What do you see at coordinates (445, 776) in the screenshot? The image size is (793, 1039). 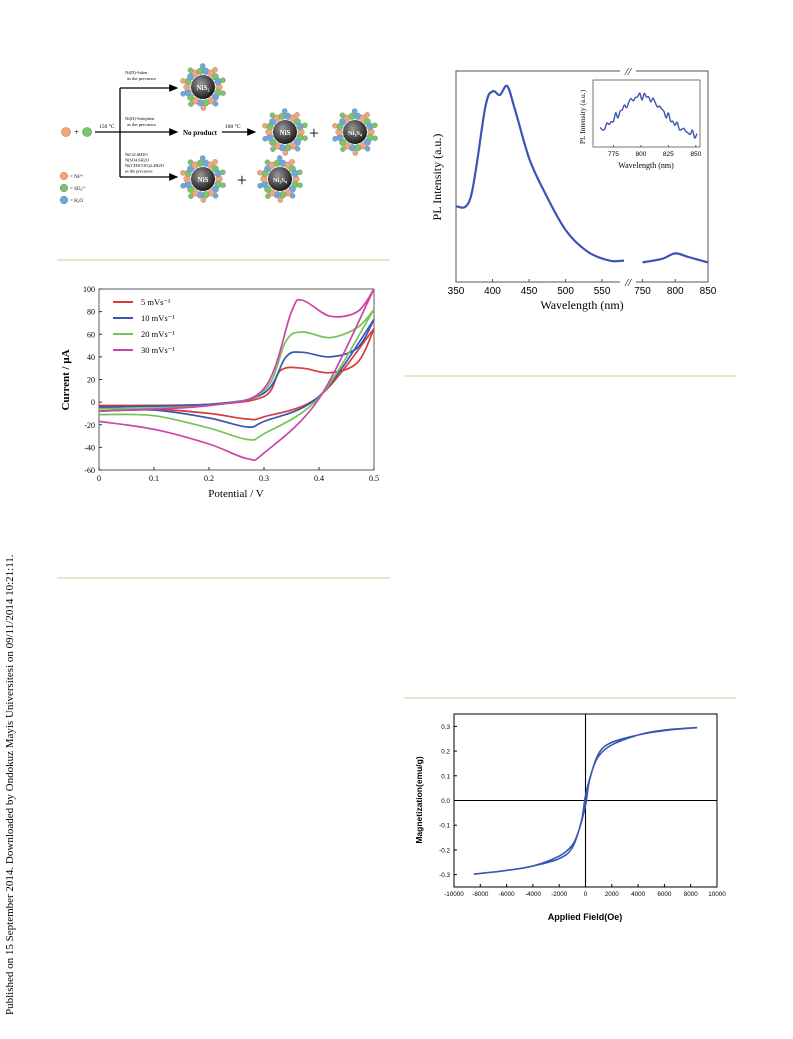 I see `y-tick-label: 0.1` at bounding box center [445, 776].